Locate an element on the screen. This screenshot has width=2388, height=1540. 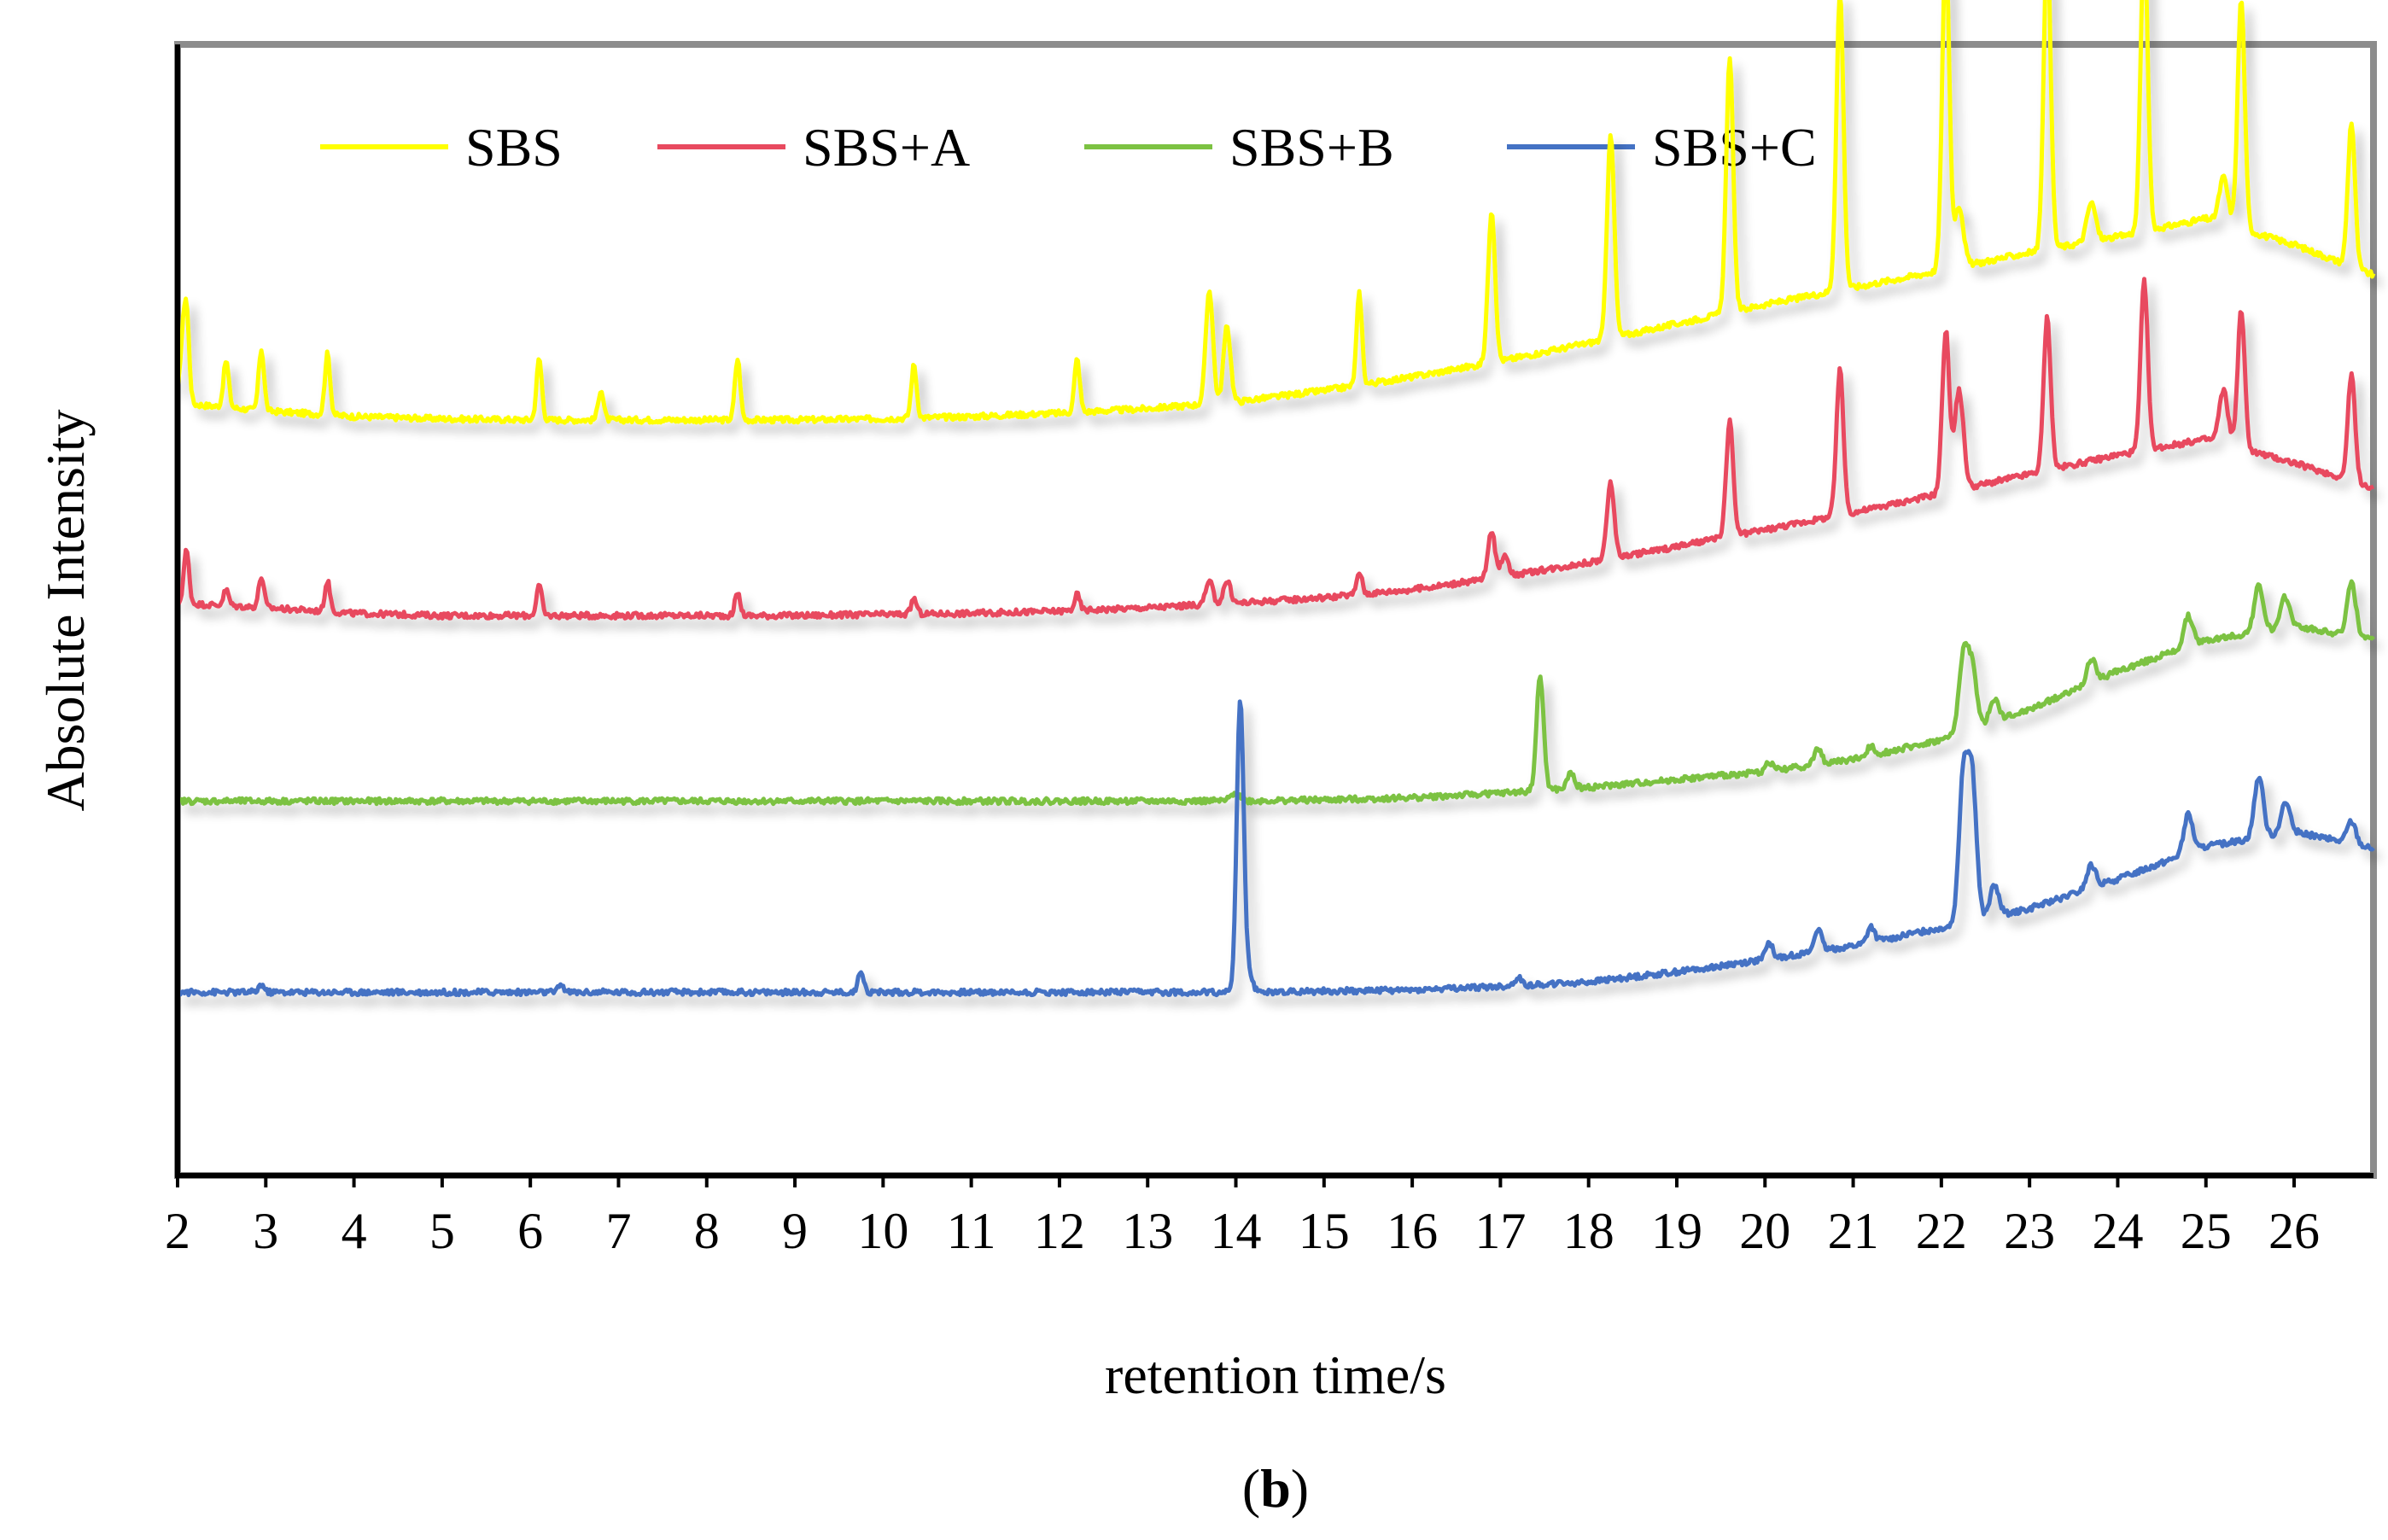
series-line-sbs-b is located at coordinates (1275, 693).